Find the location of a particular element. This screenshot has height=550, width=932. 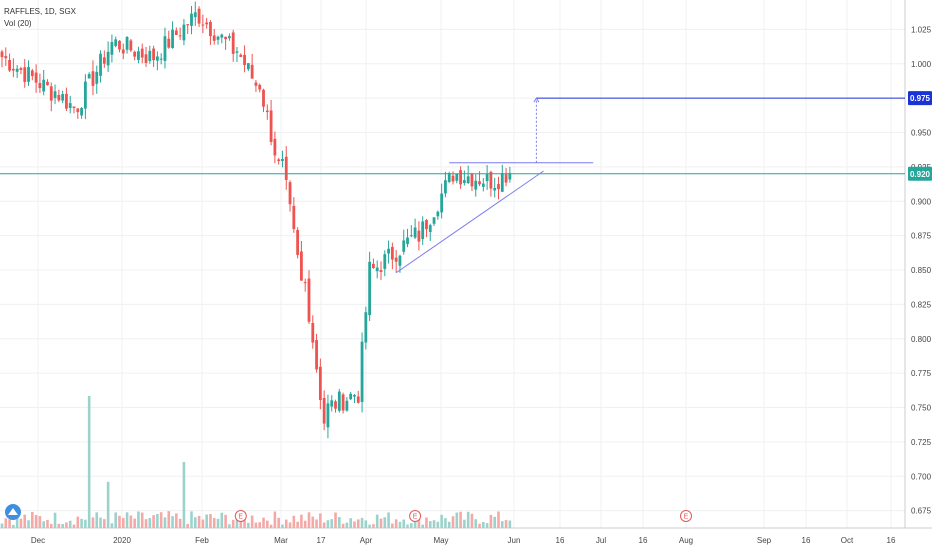

trend-line is located at coordinates (469, 222).